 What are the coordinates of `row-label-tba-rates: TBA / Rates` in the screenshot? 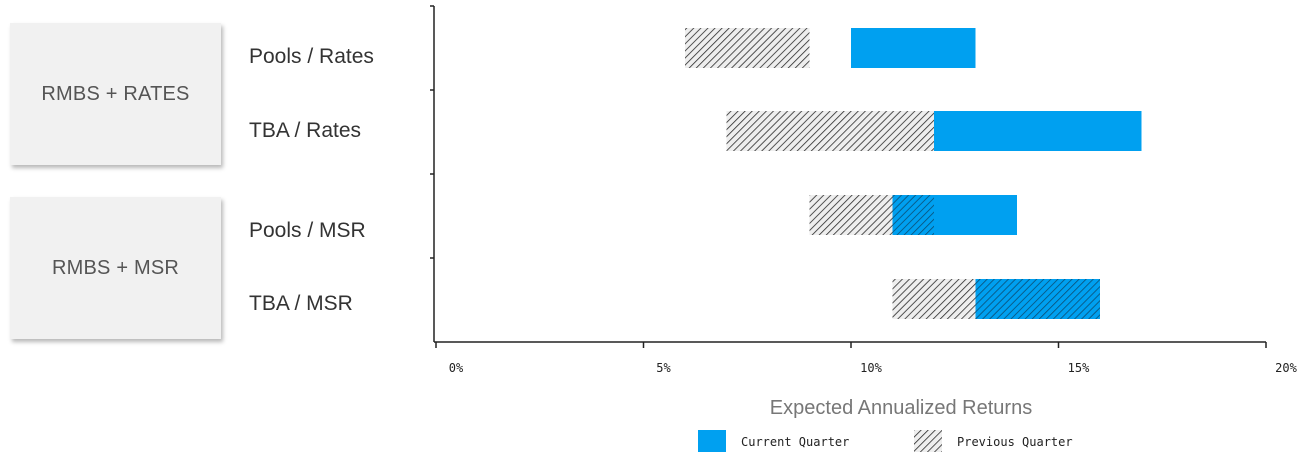 It's located at (305, 130).